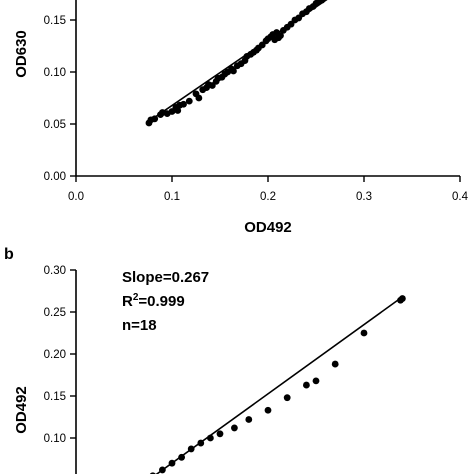 Image resolution: width=474 pixels, height=474 pixels. Describe the element at coordinates (21, 410) in the screenshot. I see `panel-b-y-axis-label: OD492` at that location.